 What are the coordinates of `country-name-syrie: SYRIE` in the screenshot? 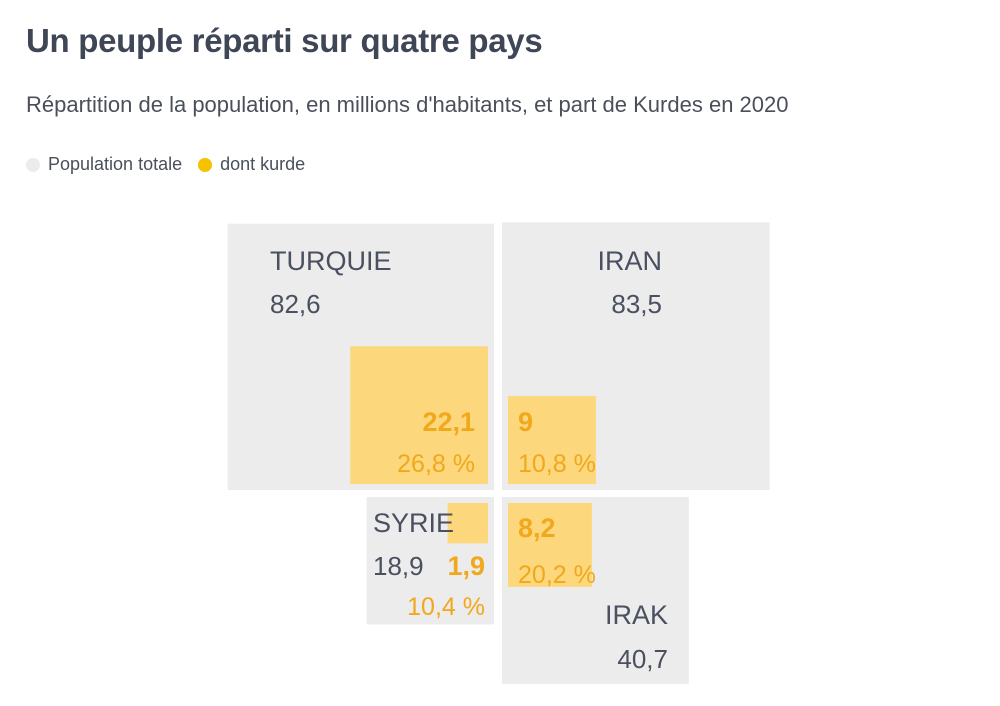 It's located at (413, 523).